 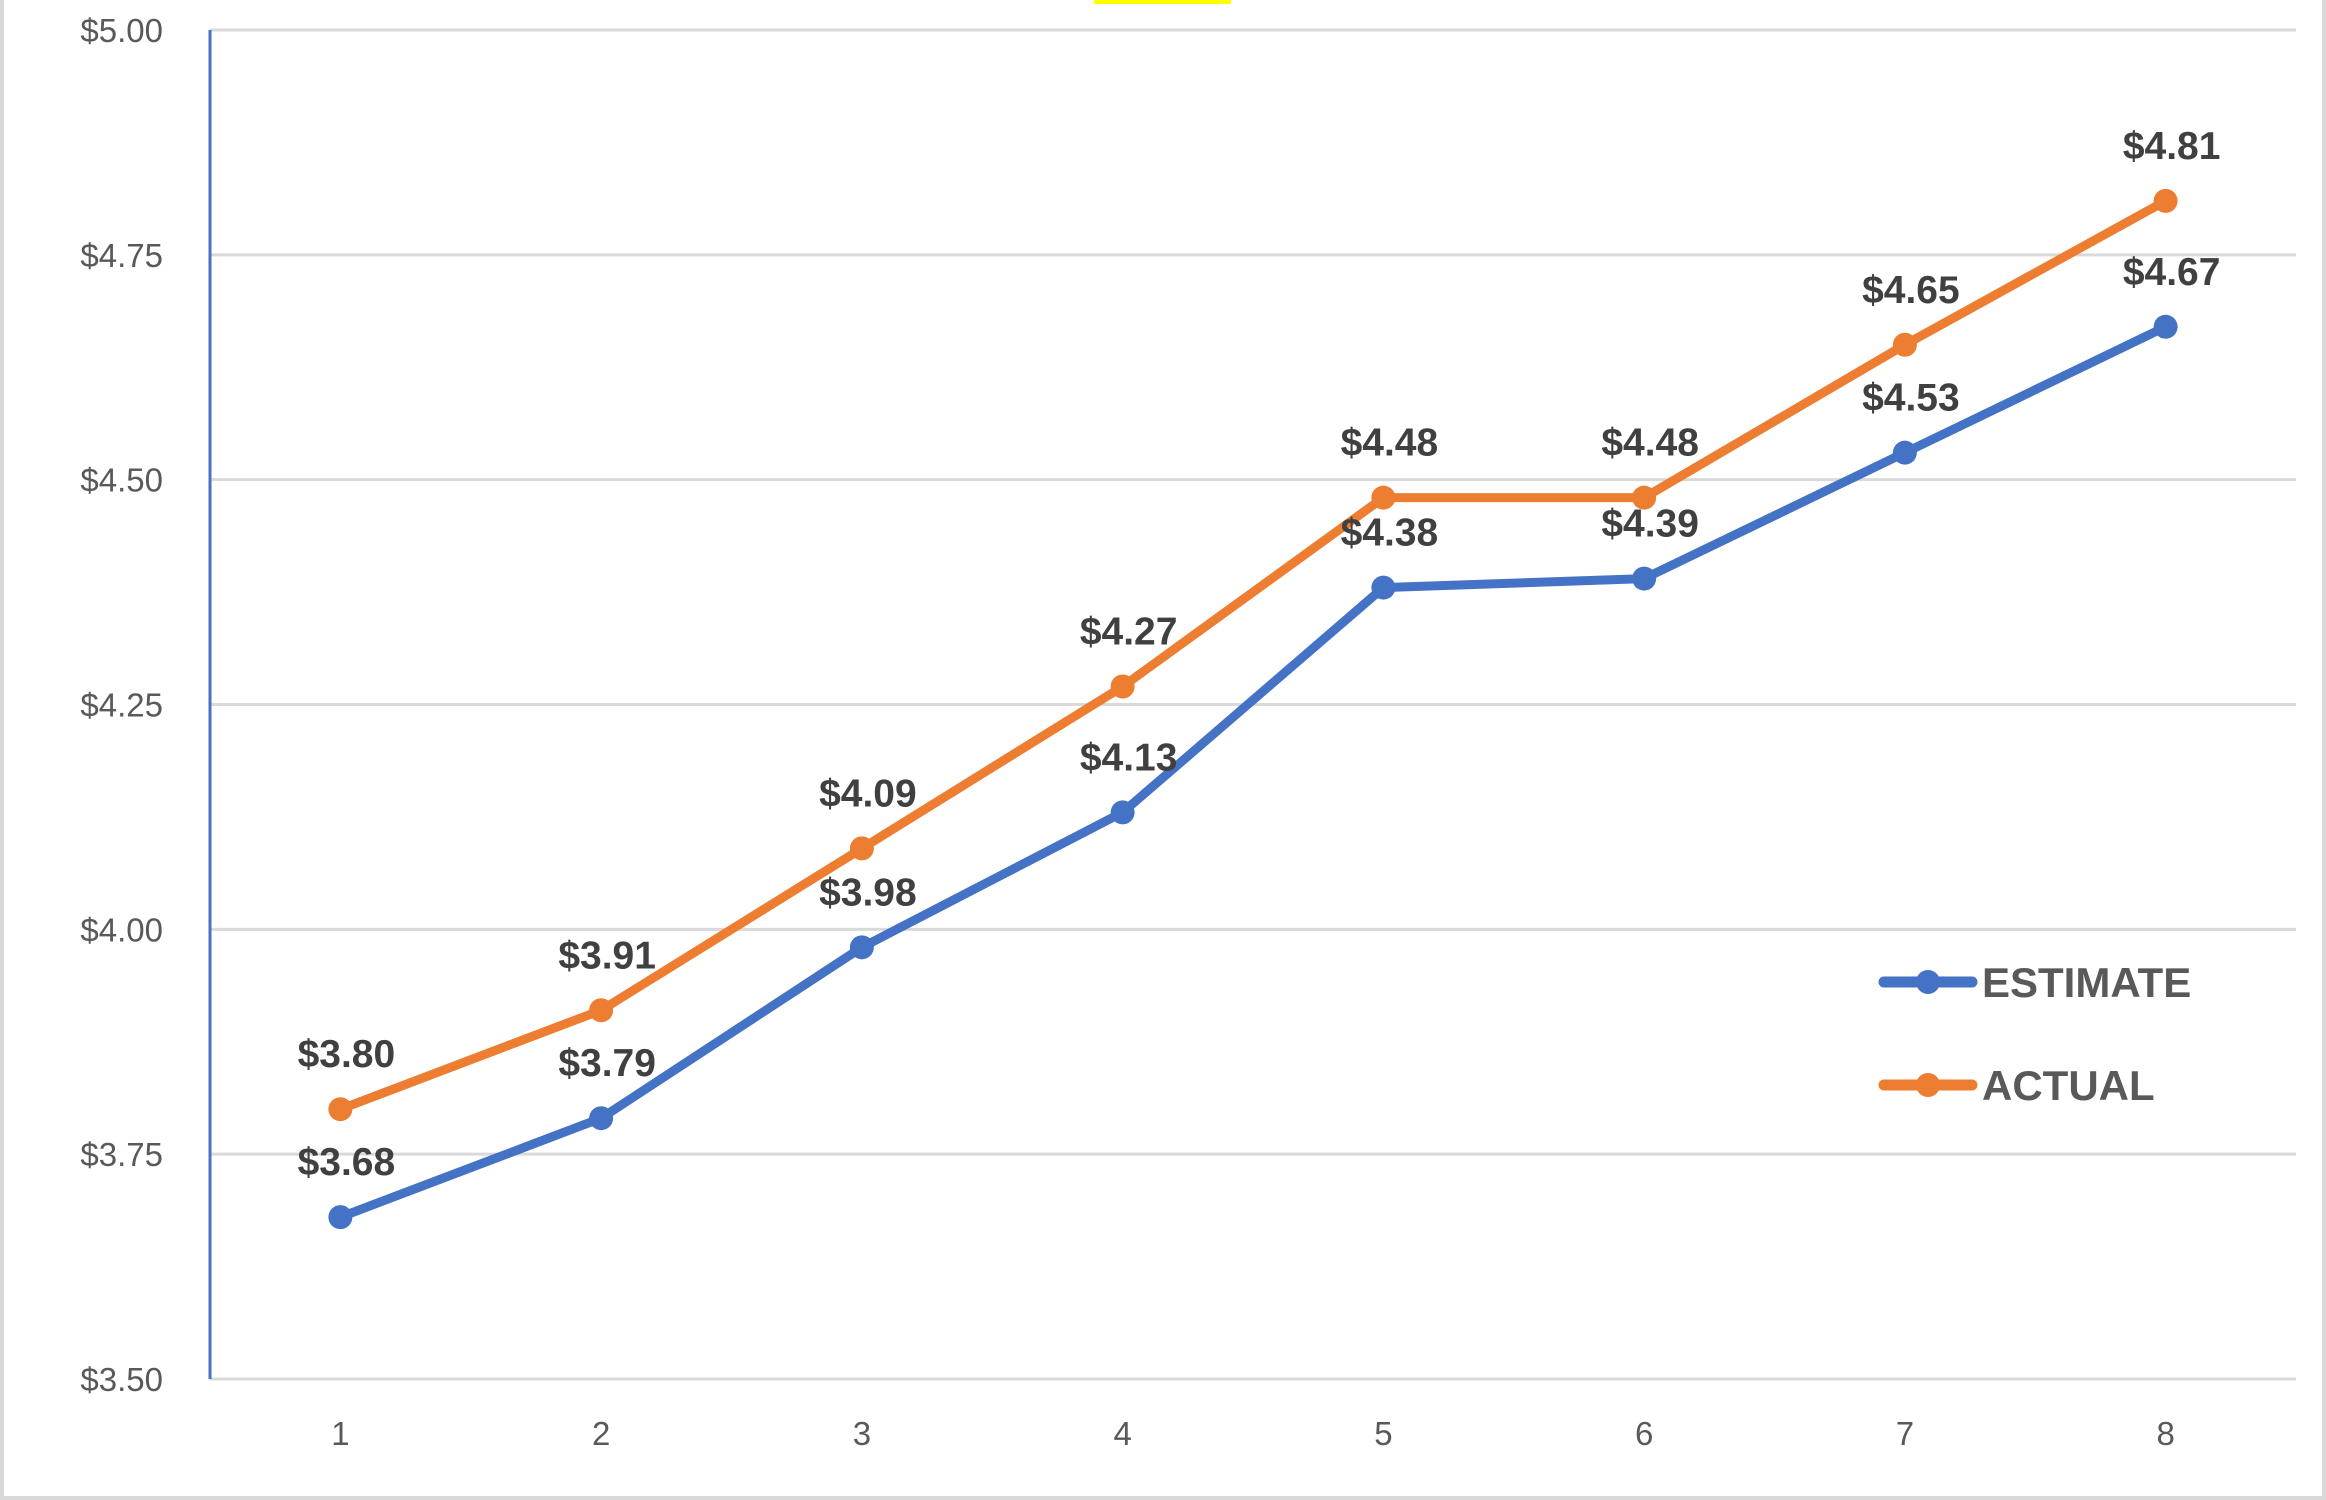 I want to click on actual-data-label: $4.27, so click(x=1129, y=632).